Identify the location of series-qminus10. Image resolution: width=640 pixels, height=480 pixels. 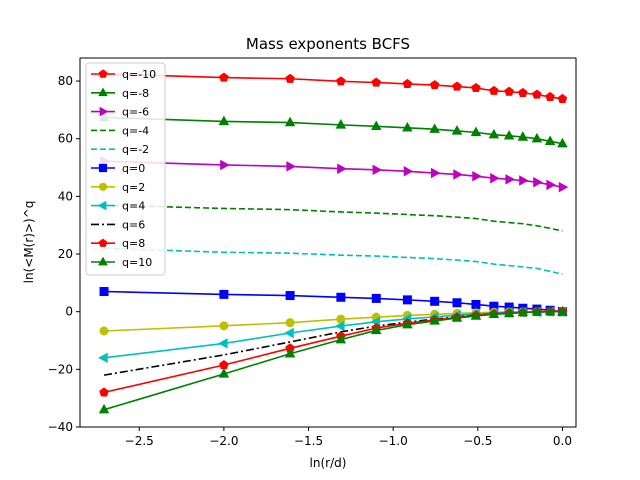
(333, 85).